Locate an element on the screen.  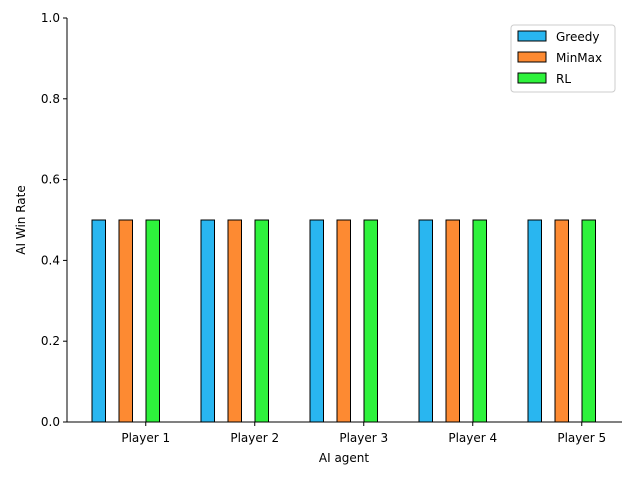
legend: Greedy MinMax RL is located at coordinates (563, 58).